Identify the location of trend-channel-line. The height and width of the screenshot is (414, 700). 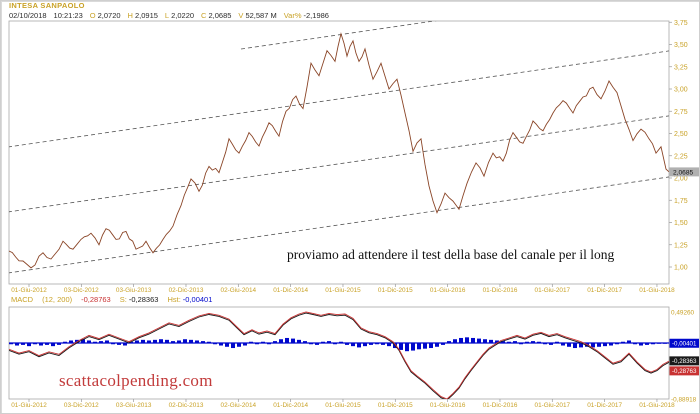
(338, 35).